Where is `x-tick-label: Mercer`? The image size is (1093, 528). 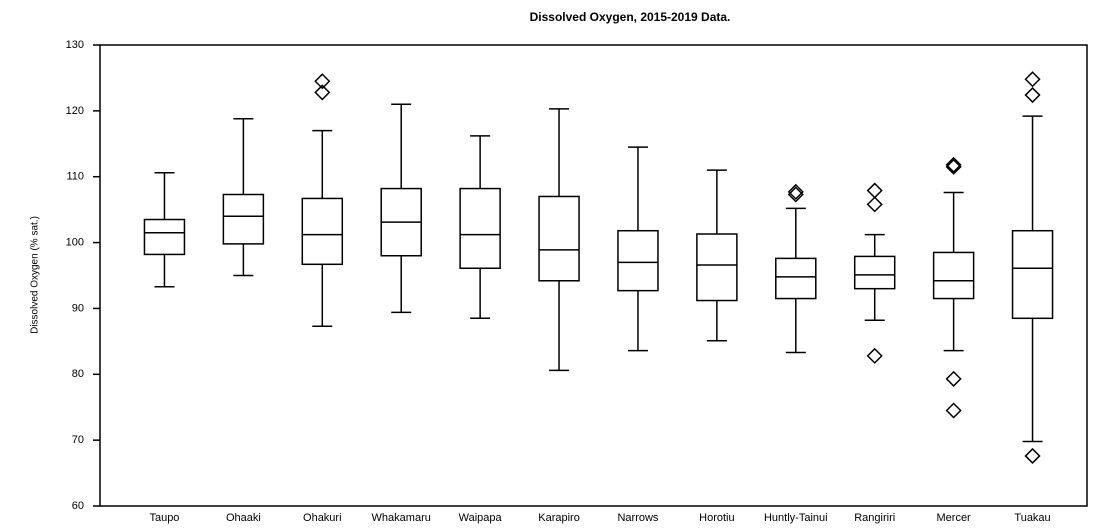
x-tick-label: Mercer is located at coordinates (954, 518).